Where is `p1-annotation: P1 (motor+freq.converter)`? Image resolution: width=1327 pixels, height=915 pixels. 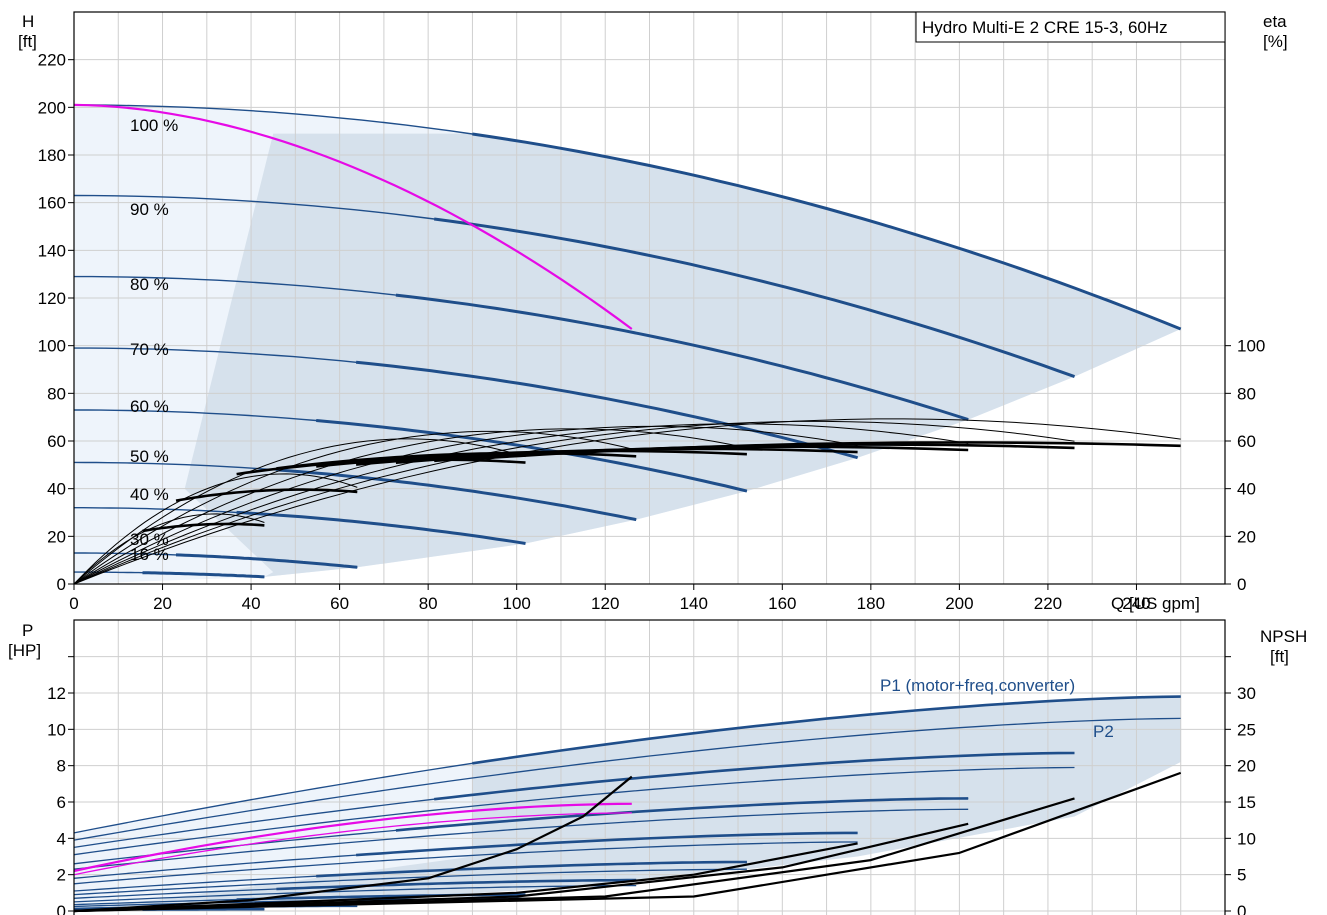 p1-annotation: P1 (motor+freq.converter) is located at coordinates (977, 685).